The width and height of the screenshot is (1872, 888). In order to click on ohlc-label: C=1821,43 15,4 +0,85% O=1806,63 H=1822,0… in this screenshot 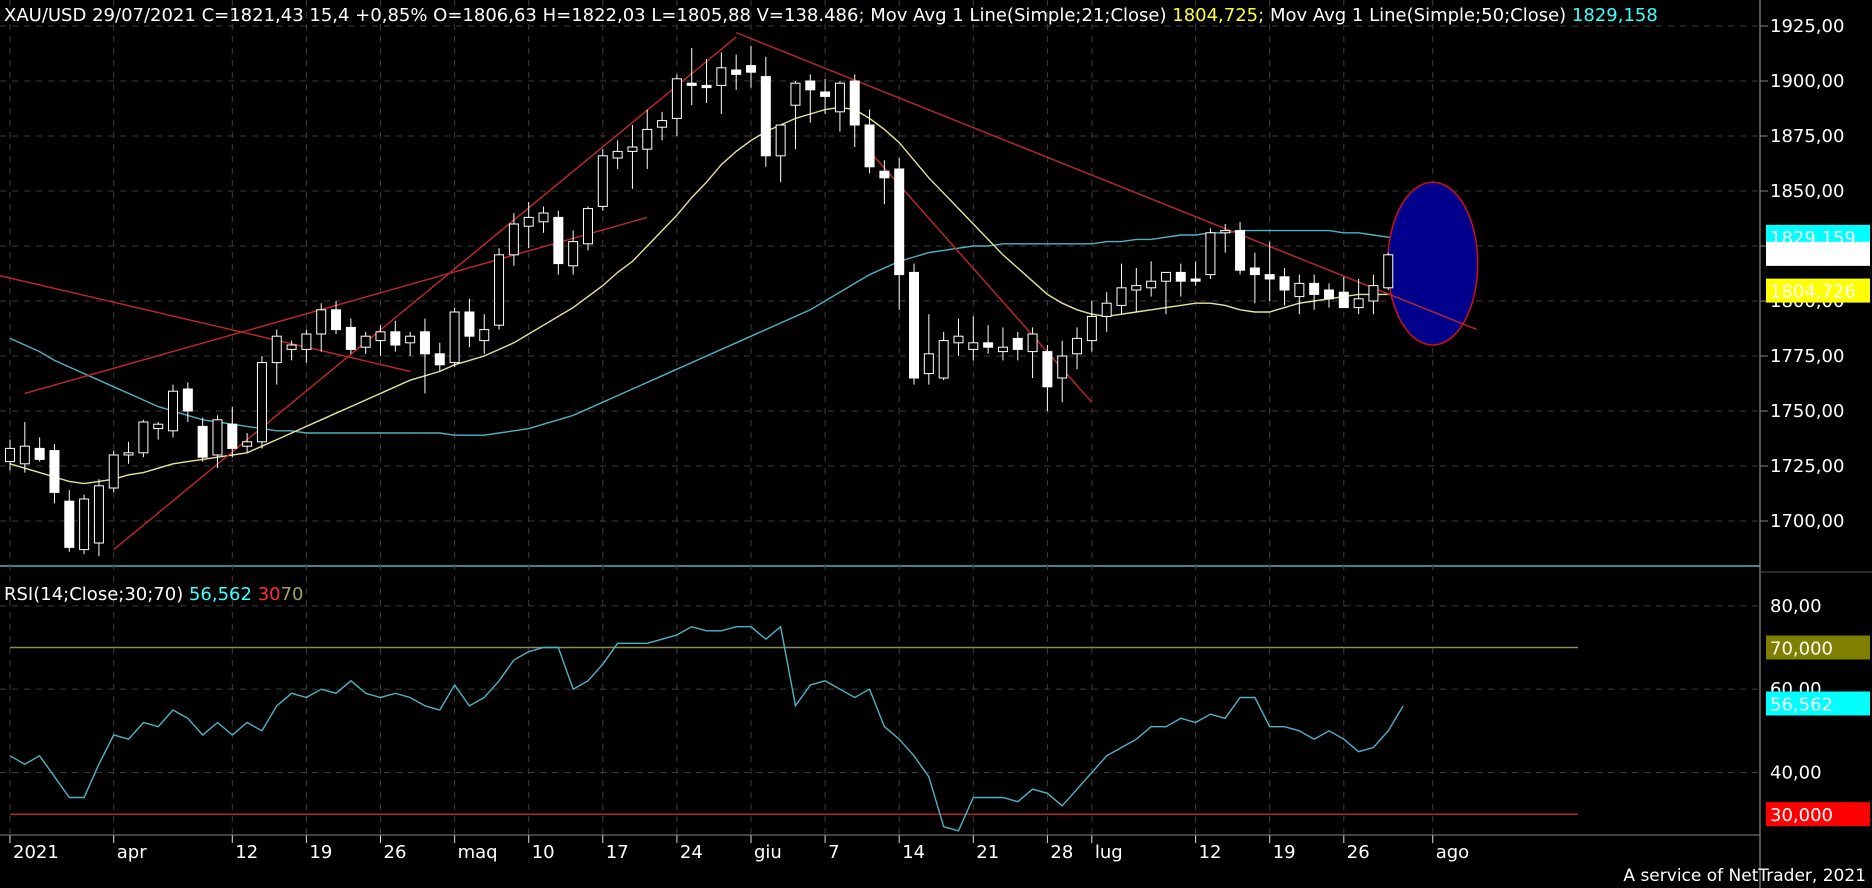, I will do `click(530, 15)`.